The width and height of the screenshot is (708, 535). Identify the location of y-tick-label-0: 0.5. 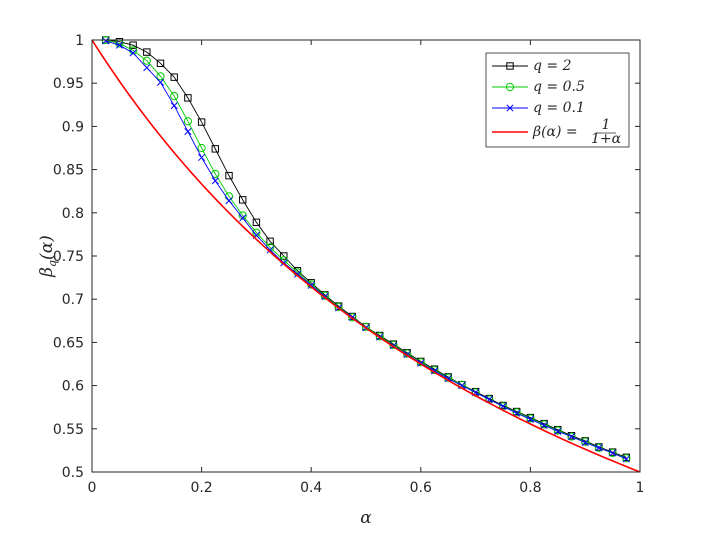
(73, 473).